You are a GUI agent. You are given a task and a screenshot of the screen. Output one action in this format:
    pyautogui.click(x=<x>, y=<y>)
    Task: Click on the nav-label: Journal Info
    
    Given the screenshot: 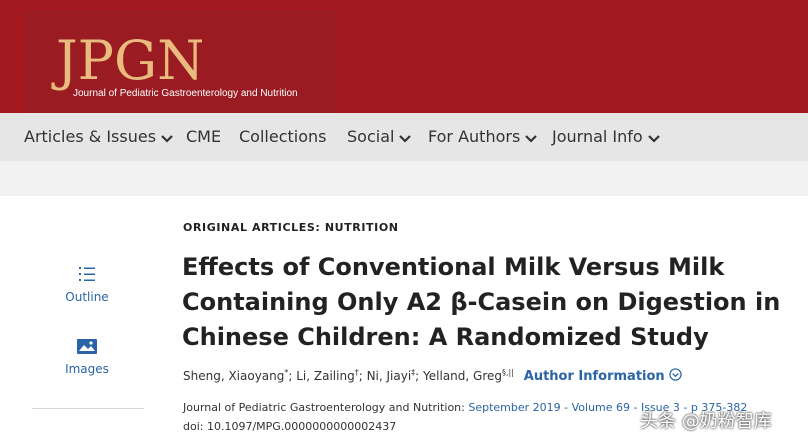 What is the action you would take?
    pyautogui.click(x=597, y=136)
    